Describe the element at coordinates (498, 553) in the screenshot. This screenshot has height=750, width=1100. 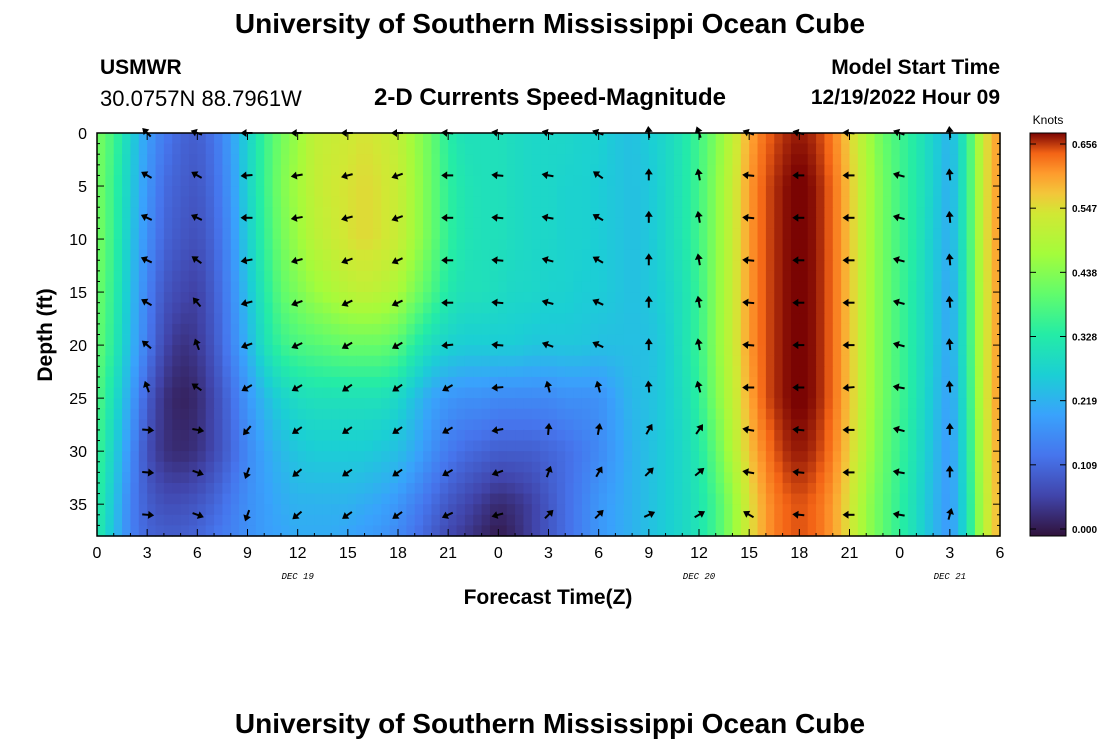
I see `x-tick-label: 0` at that location.